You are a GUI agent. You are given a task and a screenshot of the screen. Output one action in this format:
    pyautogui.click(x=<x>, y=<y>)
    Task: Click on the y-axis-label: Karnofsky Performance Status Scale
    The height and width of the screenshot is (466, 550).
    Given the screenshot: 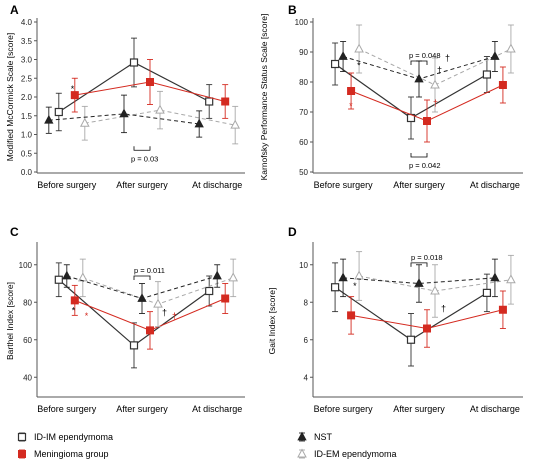 What is the action you would take?
    pyautogui.click(x=264, y=110)
    